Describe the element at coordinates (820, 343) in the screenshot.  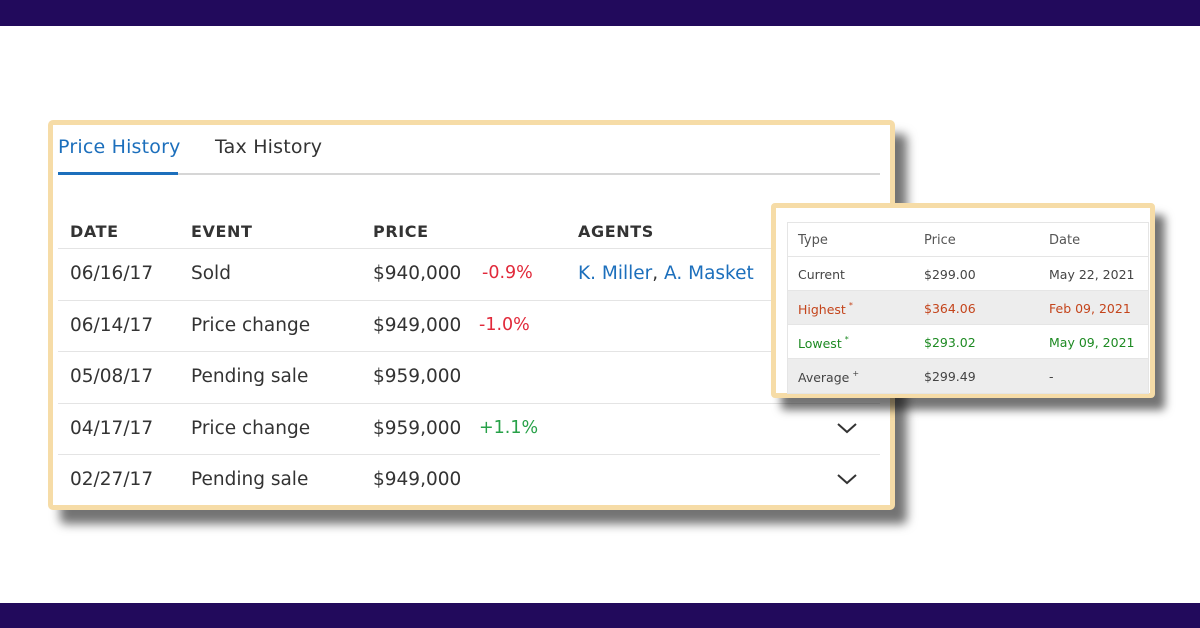
I see `stats-type-label: Lowest` at that location.